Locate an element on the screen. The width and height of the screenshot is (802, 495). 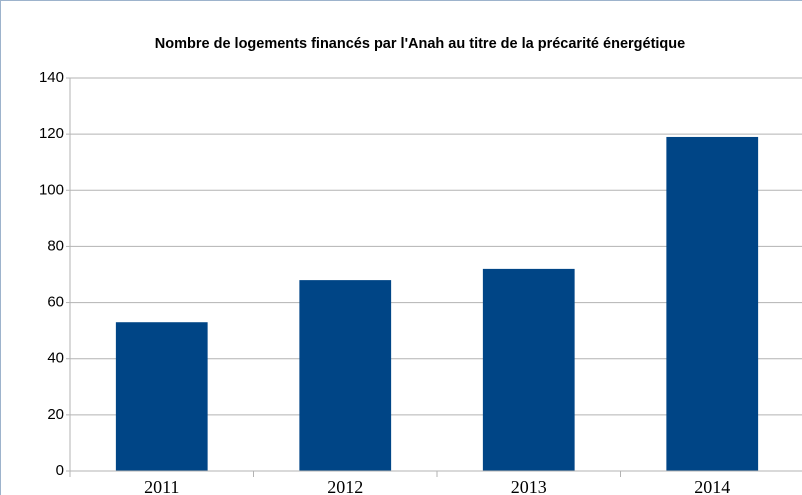
y-tick-label: 60 is located at coordinates (55, 302).